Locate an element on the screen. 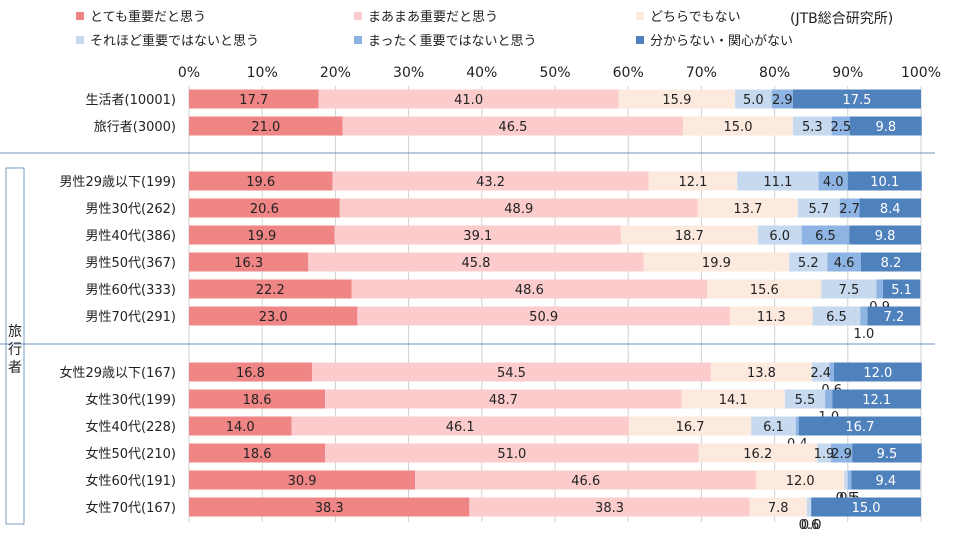  data-label: 5.7 is located at coordinates (819, 209).